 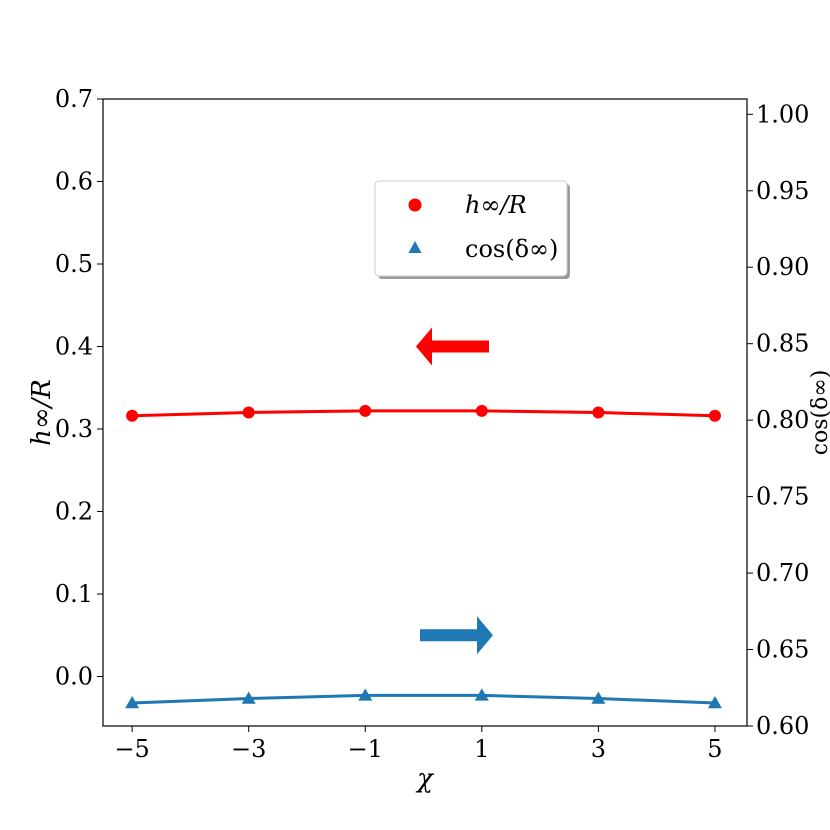 What do you see at coordinates (415, 205) in the screenshot?
I see `legend-marker-circle` at bounding box center [415, 205].